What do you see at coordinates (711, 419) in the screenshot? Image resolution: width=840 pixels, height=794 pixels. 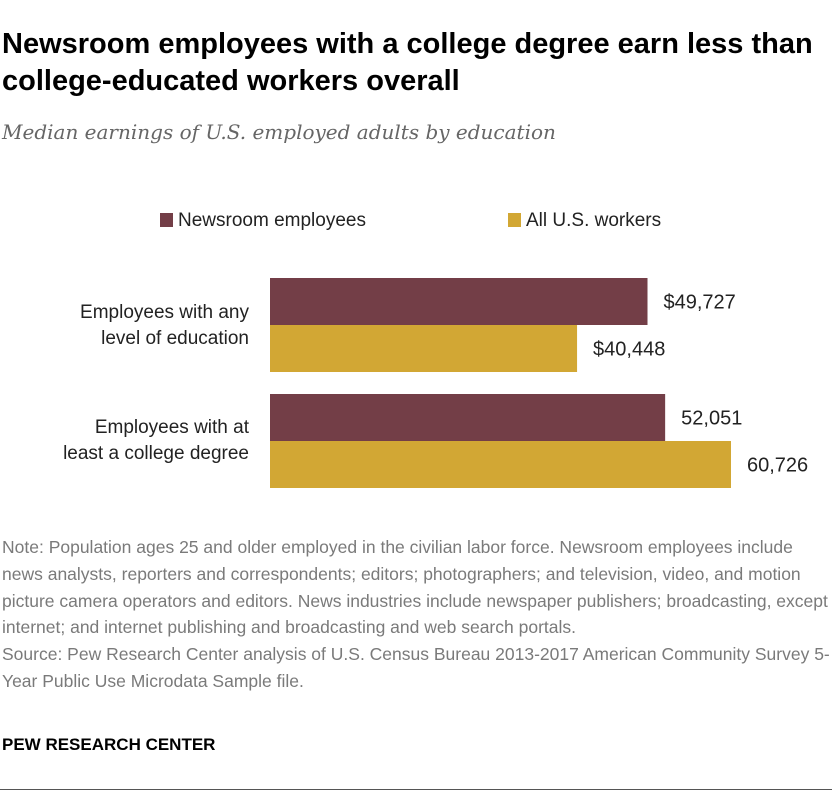 I see `data-label-1-0: 52,051` at bounding box center [711, 419].